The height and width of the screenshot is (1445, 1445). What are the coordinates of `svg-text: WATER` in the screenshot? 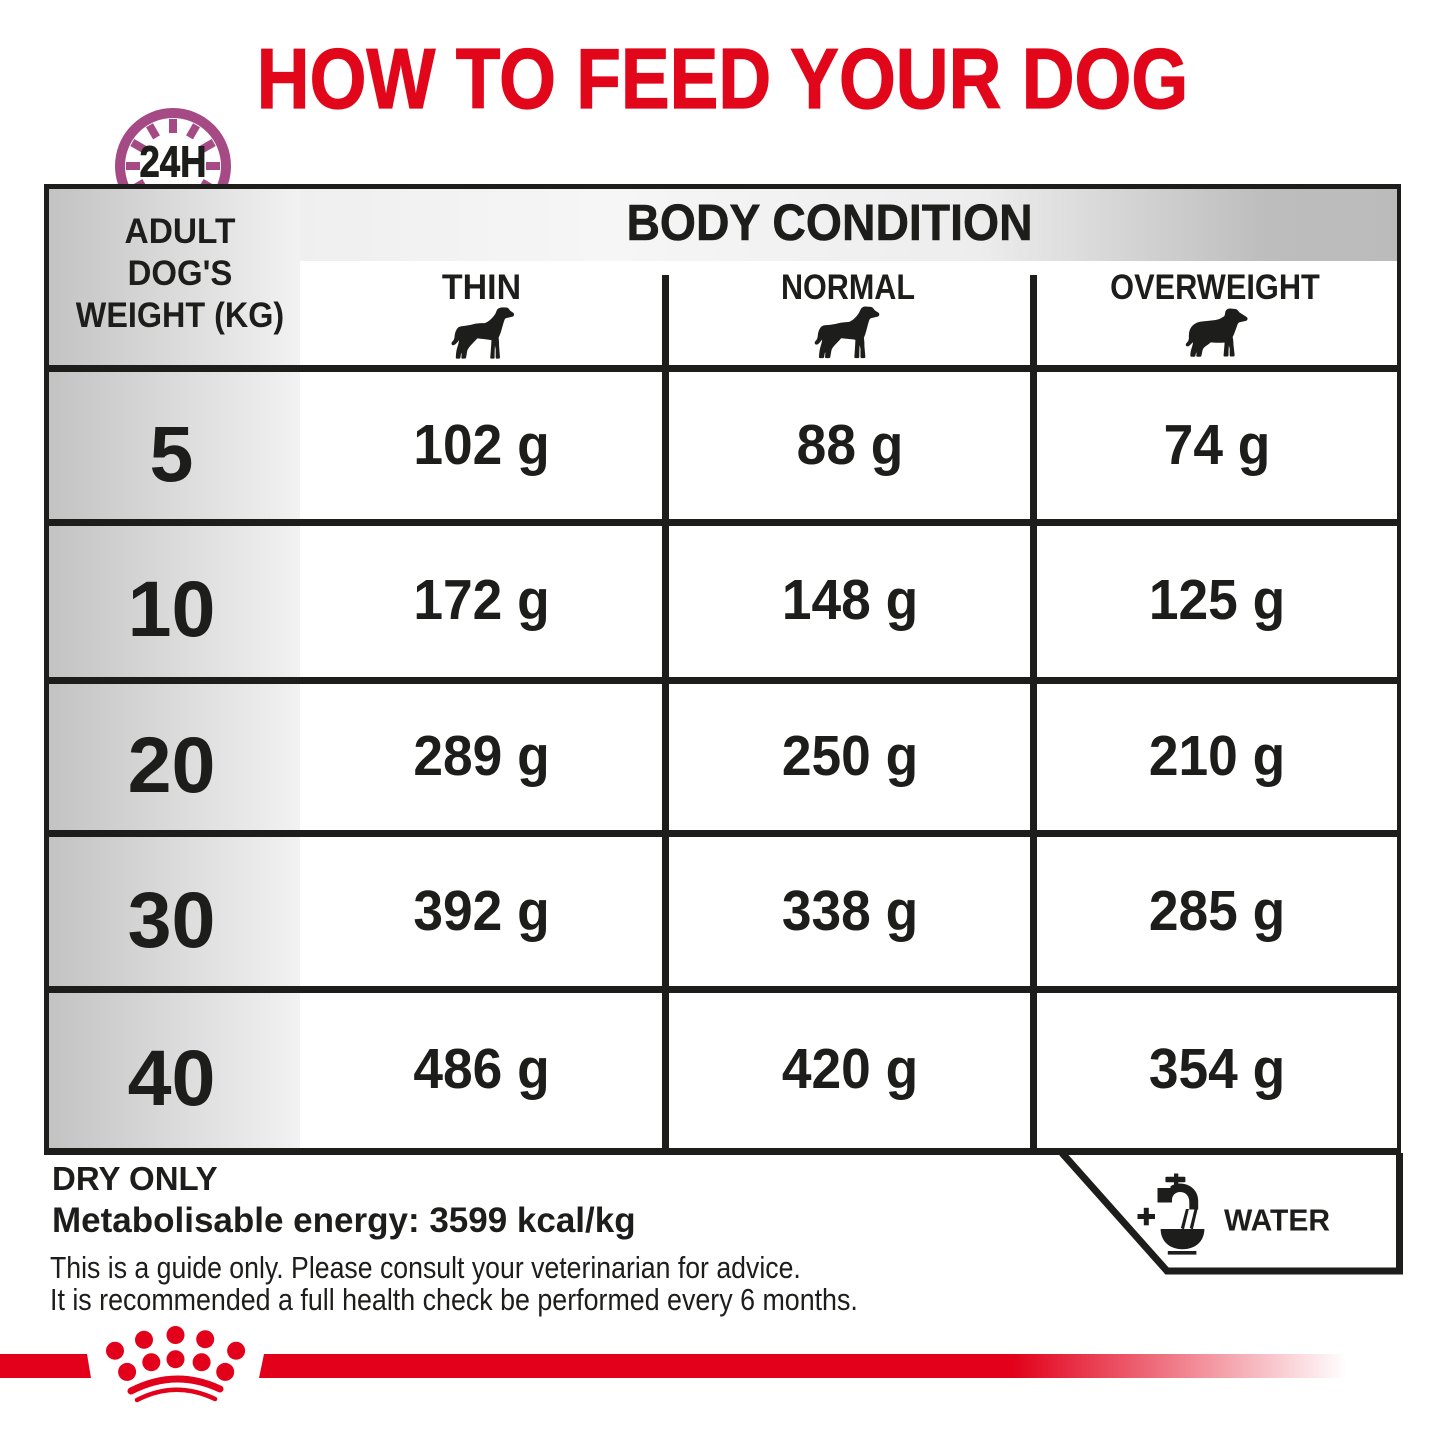 It's located at (1277, 1220).